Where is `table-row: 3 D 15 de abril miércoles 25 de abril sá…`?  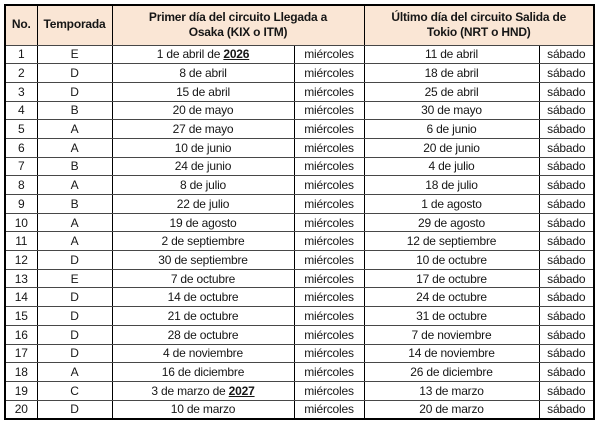
table-row: 3 D 15 de abril miércoles 25 de abril sá… is located at coordinates (299, 92).